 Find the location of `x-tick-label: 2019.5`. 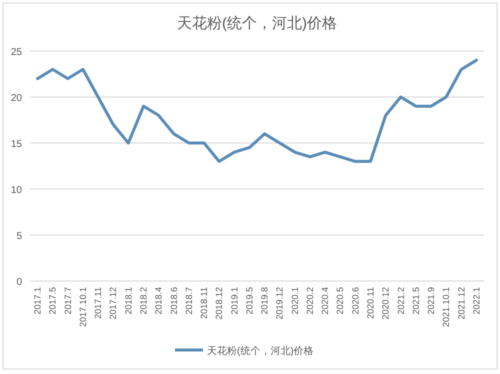

x-tick-label: 2019.5 is located at coordinates (249, 301).